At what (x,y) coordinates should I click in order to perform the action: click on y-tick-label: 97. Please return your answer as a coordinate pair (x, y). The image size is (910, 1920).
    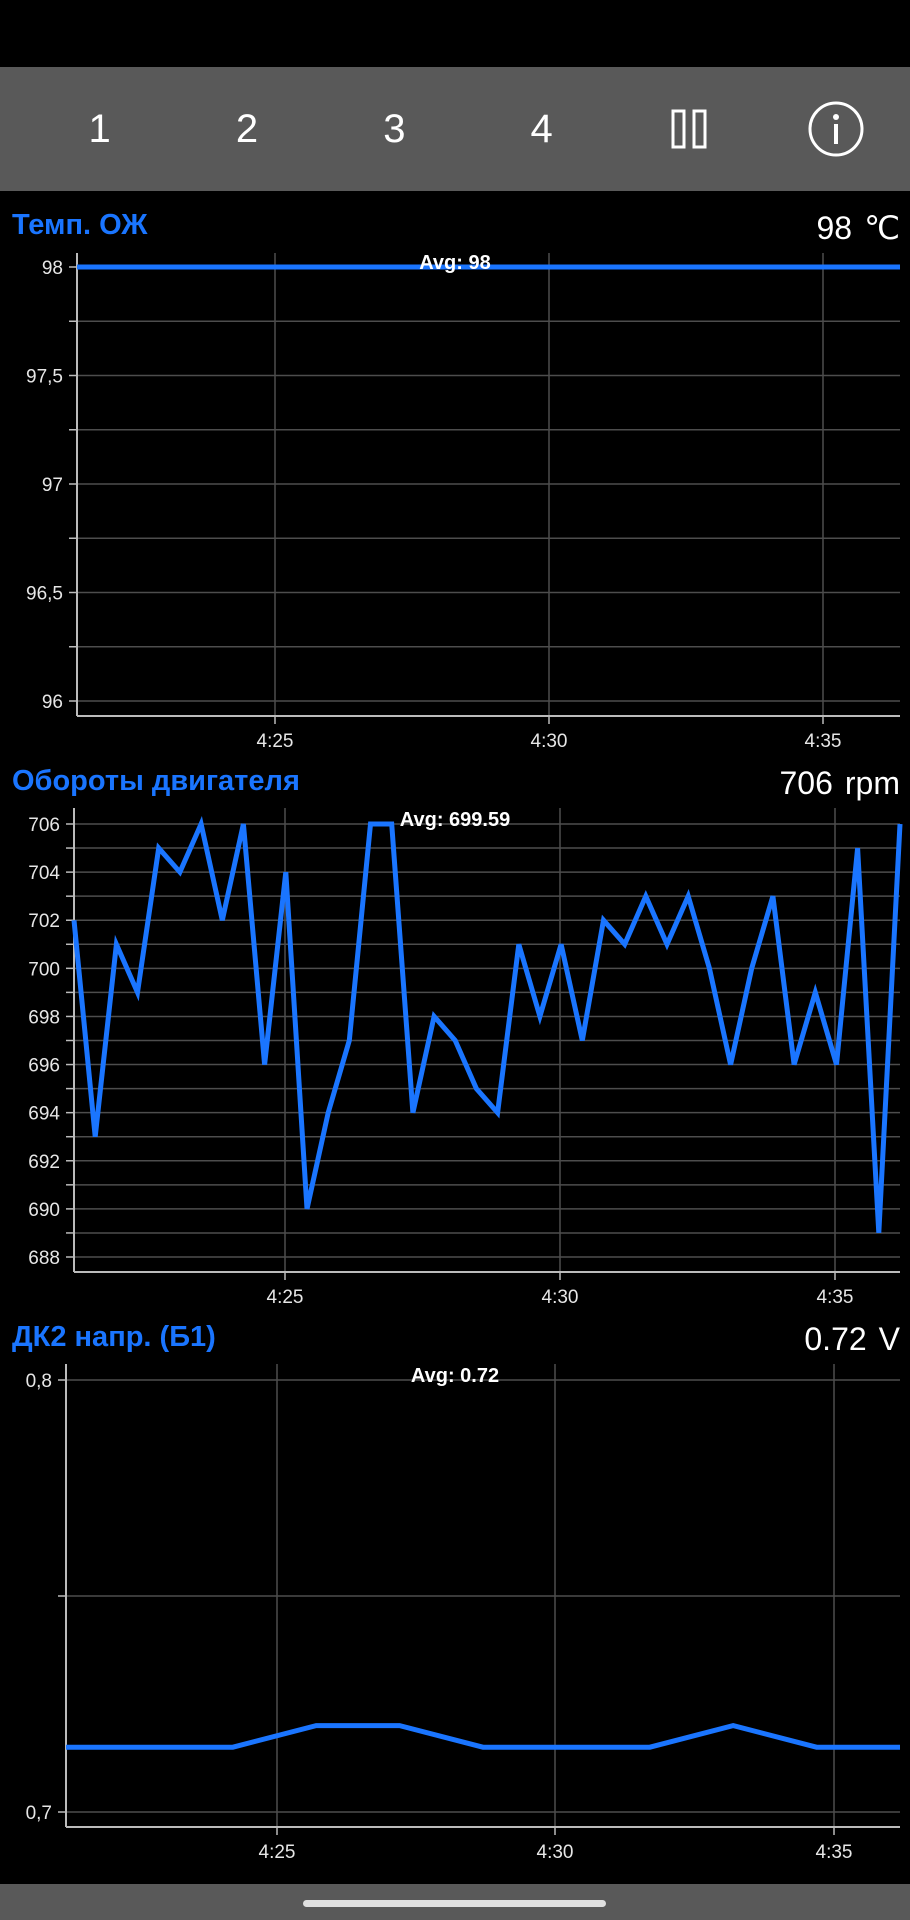
    Looking at the image, I should click on (52, 485).